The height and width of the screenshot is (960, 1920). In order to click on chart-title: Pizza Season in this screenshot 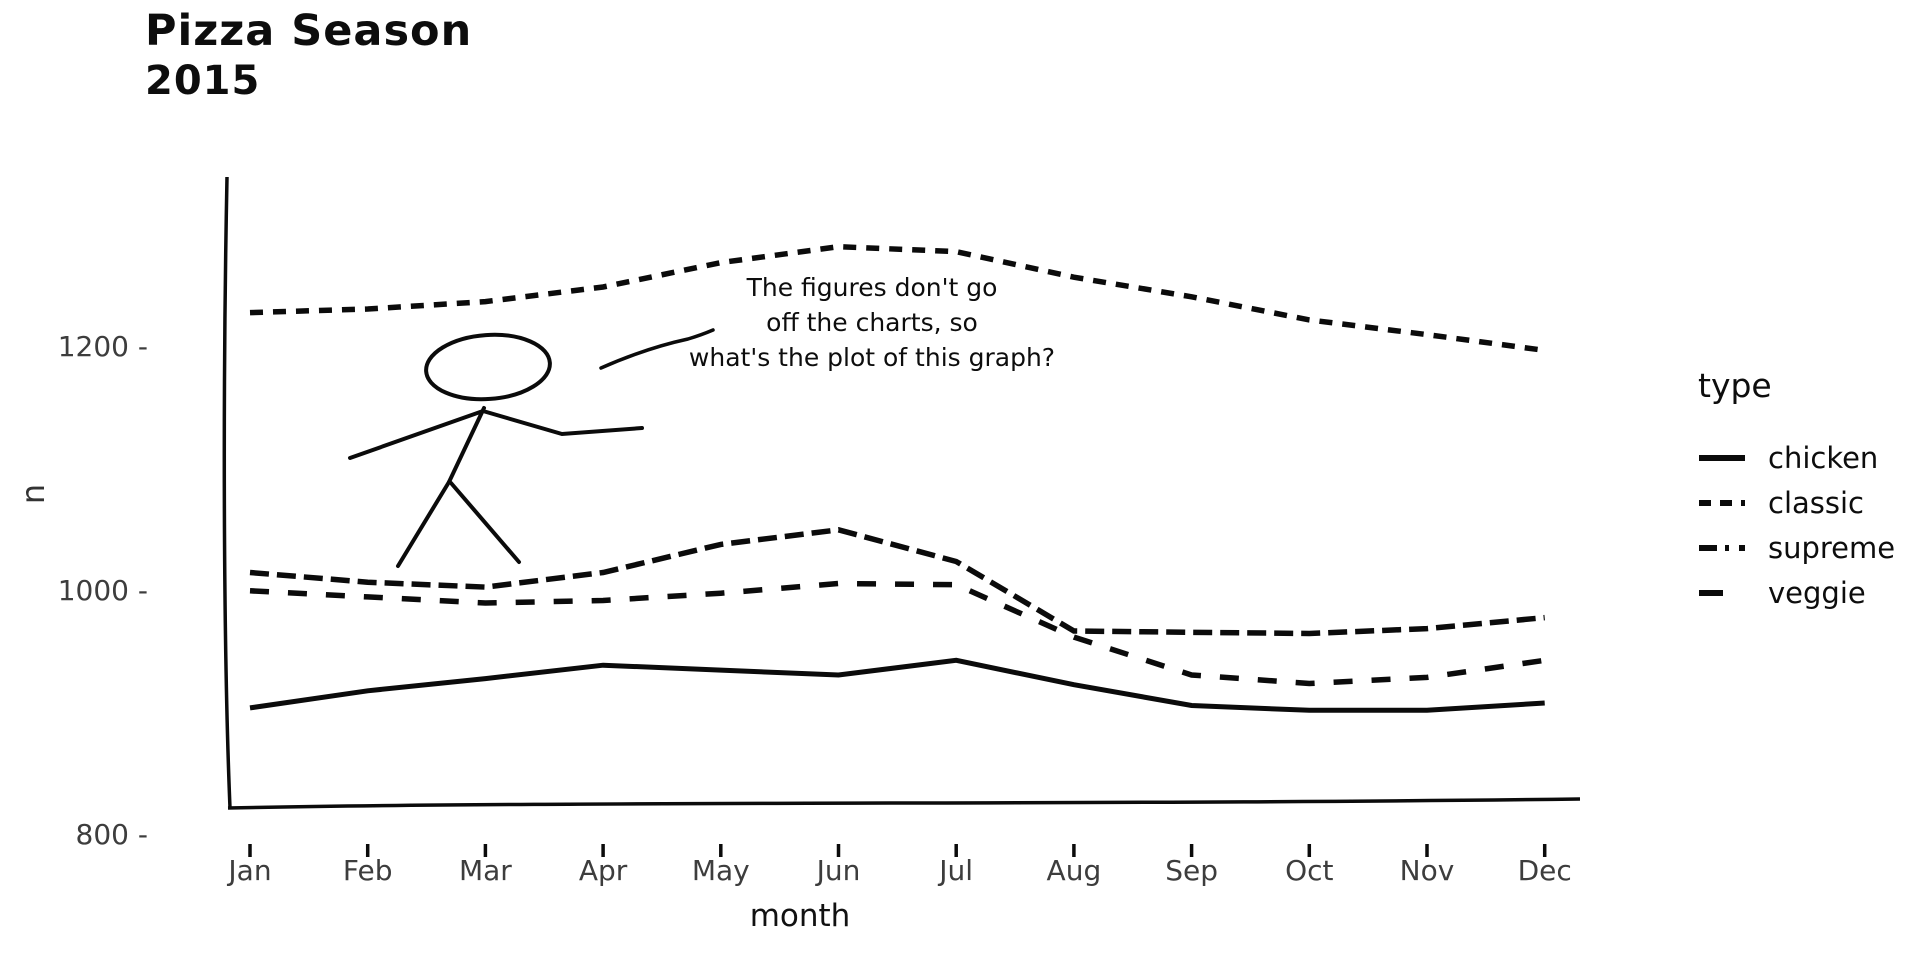, I will do `click(309, 31)`.